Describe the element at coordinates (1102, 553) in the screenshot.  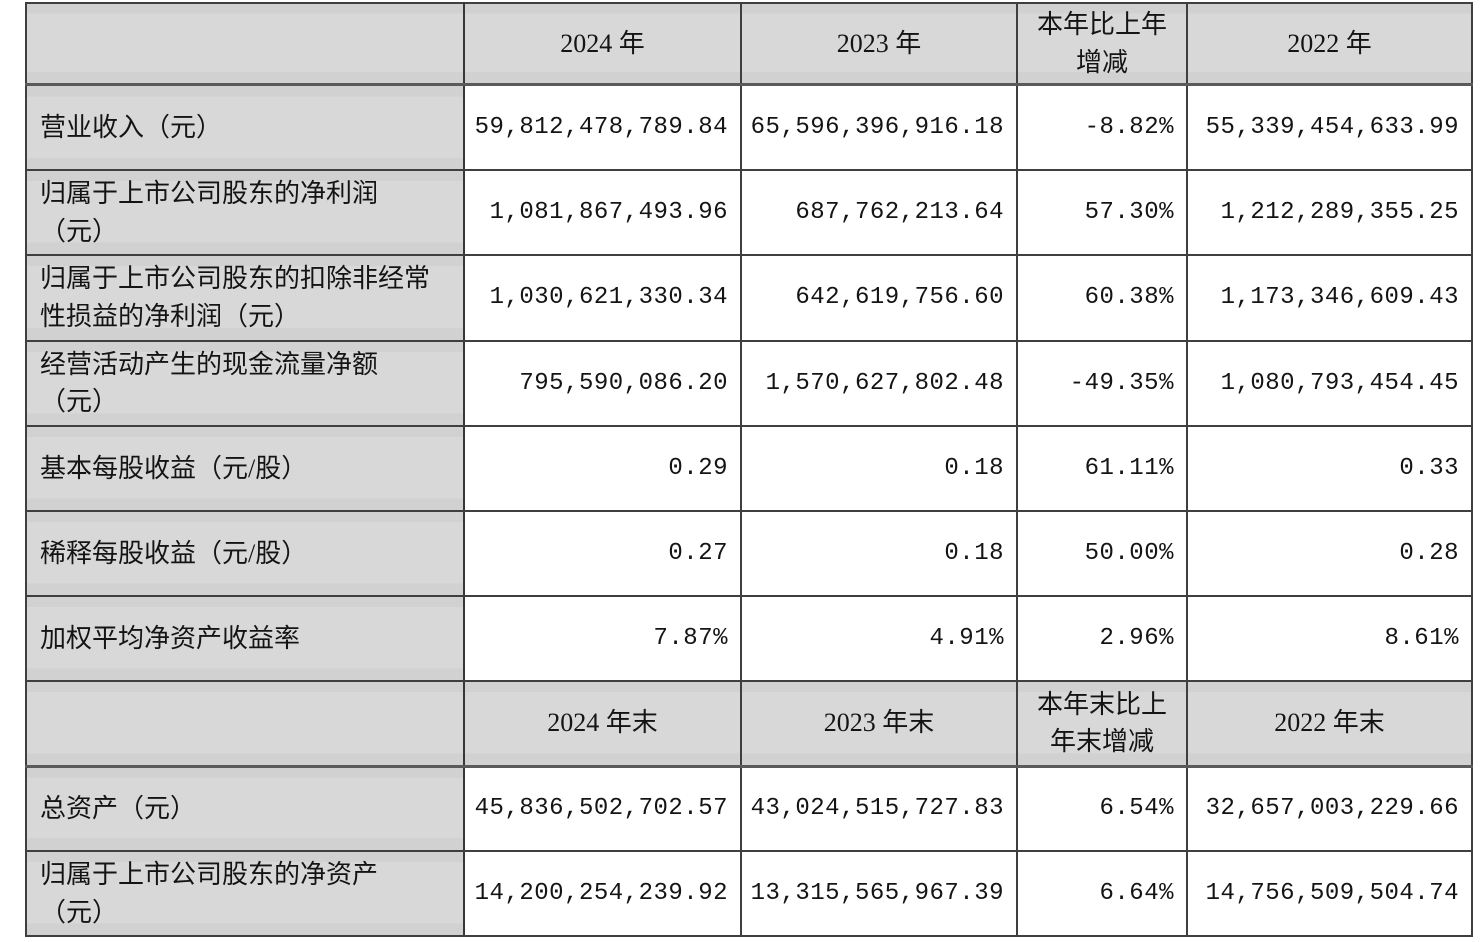
I see `change-cell: 50.00%` at that location.